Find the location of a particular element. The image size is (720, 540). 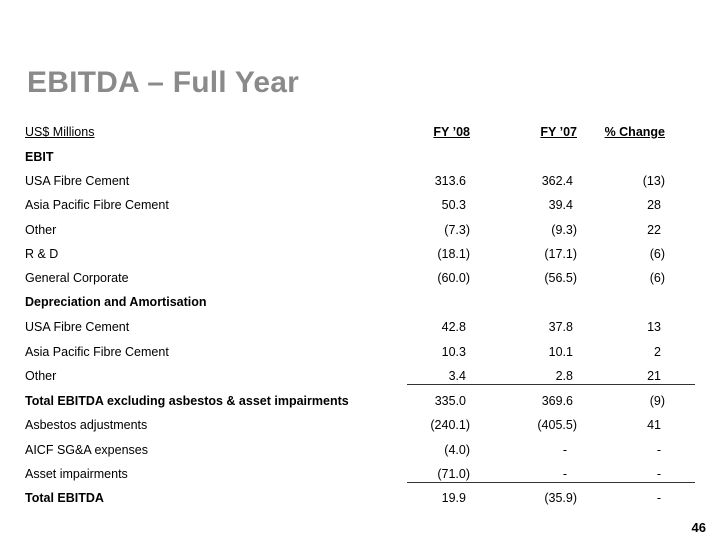

cell-fy08: 10.3 is located at coordinates (453, 352).